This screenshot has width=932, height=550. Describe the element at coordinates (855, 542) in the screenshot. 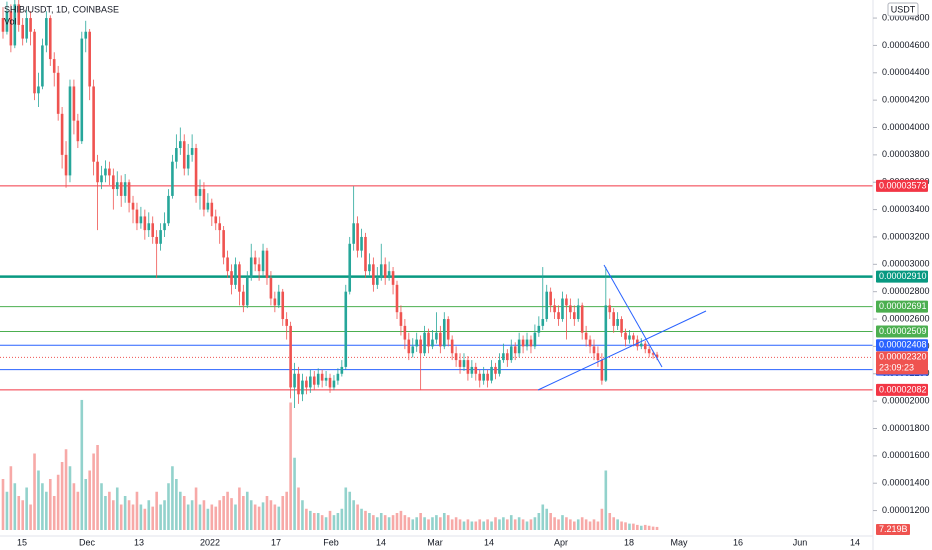

I see `x-tick-label: 14` at that location.